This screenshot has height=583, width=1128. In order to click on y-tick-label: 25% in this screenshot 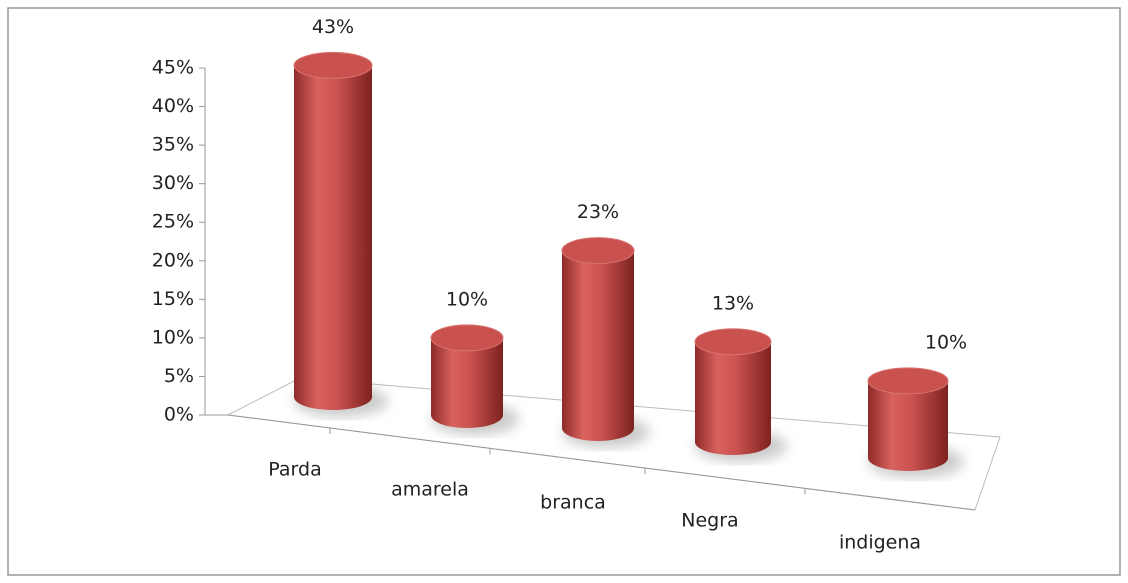, I will do `click(173, 222)`.